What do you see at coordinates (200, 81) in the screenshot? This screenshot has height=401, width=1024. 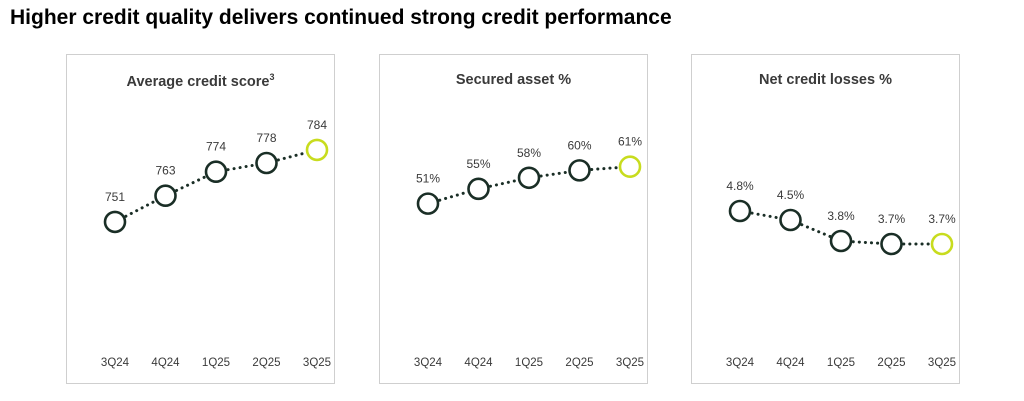 I see `chart-title: Average credit score3` at bounding box center [200, 81].